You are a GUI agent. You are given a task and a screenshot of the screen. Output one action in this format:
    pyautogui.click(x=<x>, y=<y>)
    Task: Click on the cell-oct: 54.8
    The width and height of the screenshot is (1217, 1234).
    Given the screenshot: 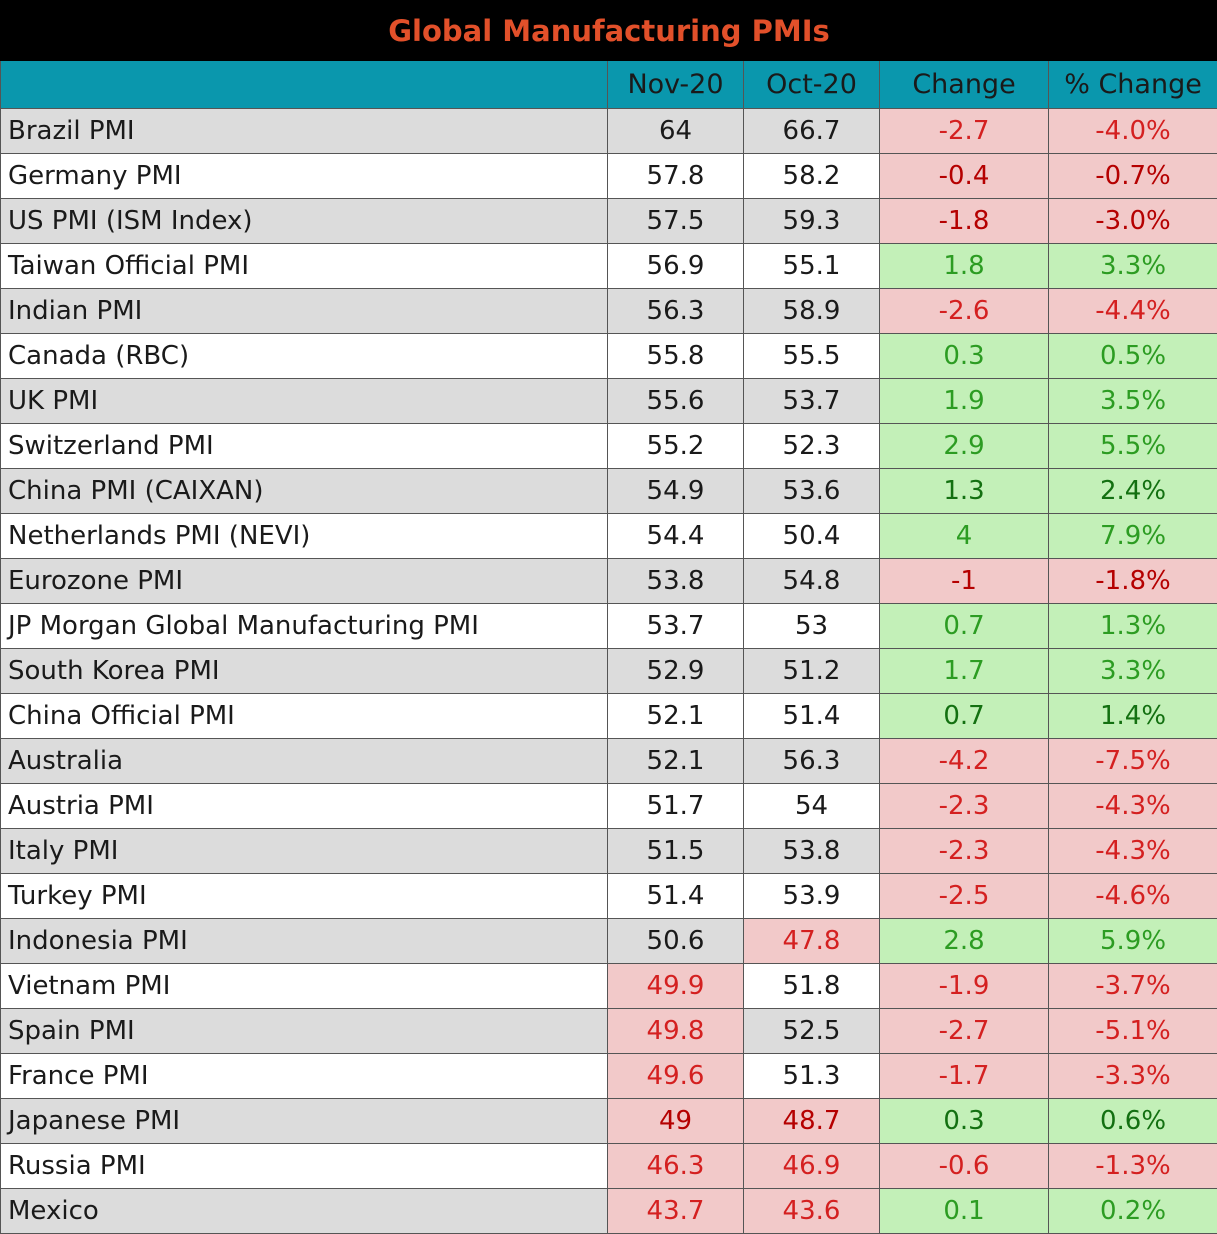 What is the action you would take?
    pyautogui.click(x=812, y=581)
    